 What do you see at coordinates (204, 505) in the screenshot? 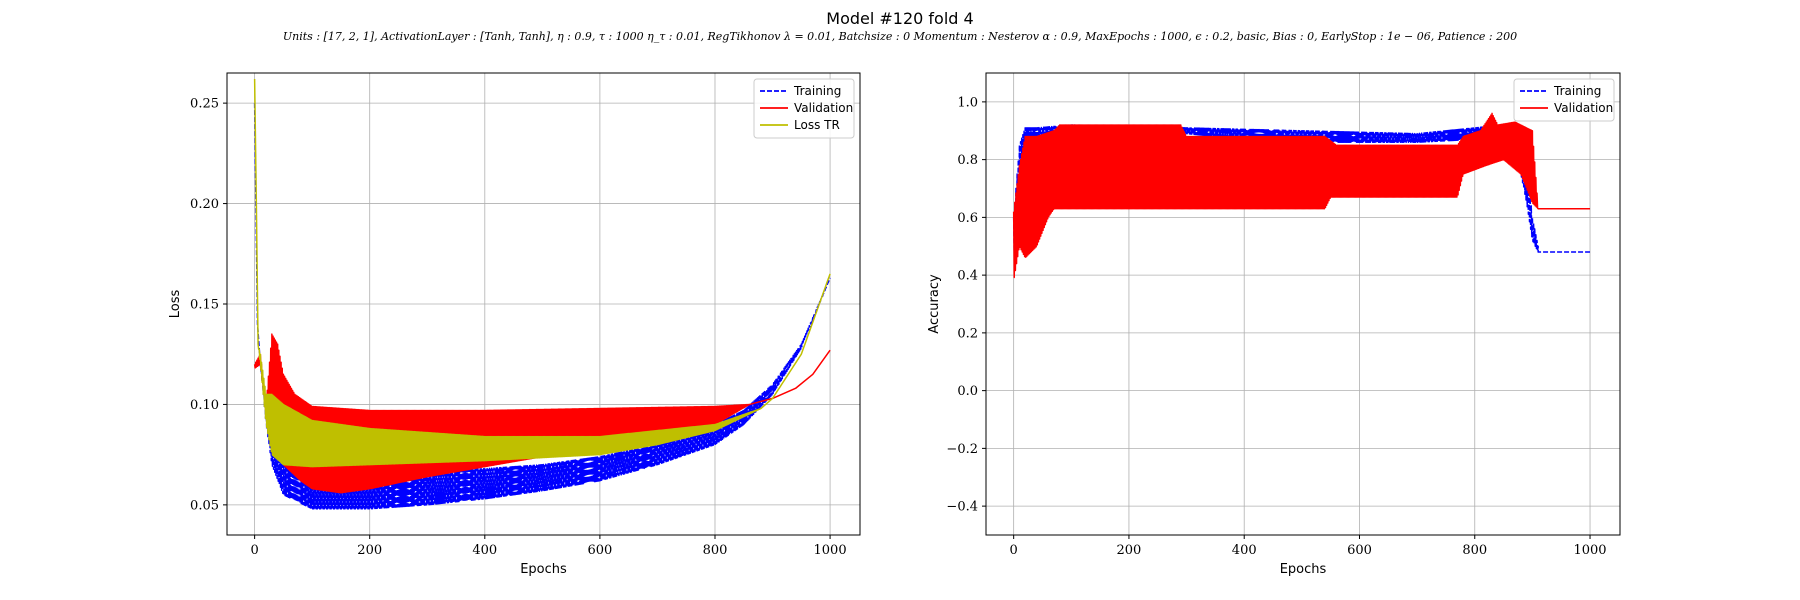
I see `y-tick-label: 0.05` at bounding box center [204, 505].